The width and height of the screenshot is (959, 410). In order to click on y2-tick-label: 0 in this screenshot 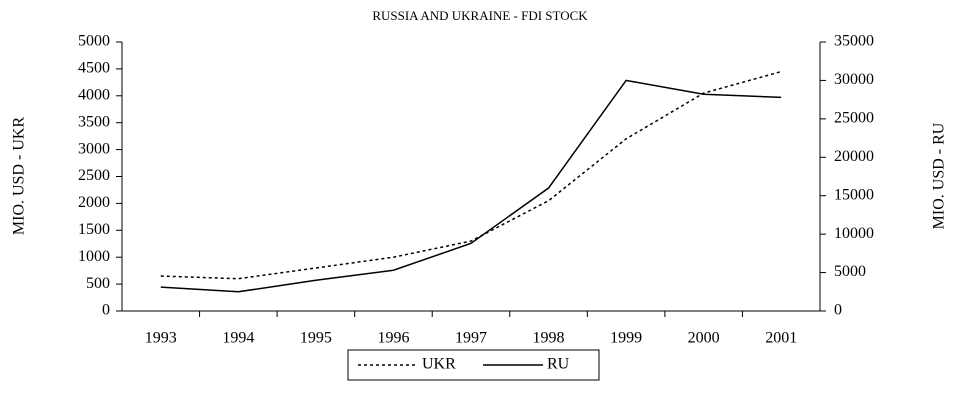, I will do `click(838, 310)`.